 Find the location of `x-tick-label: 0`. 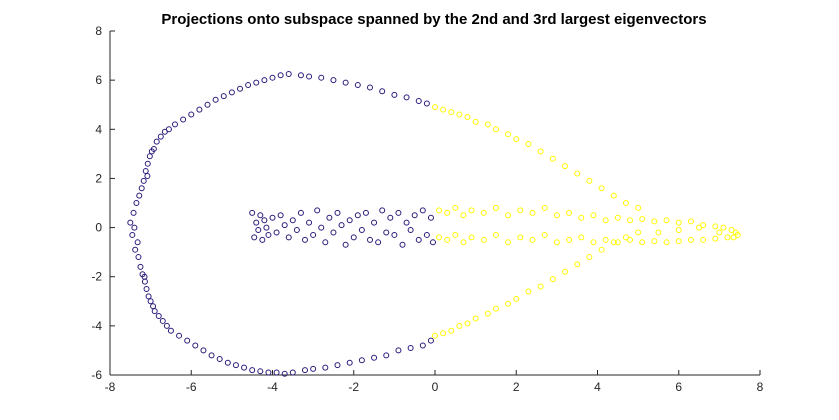

x-tick-label: 0 is located at coordinates (435, 387).